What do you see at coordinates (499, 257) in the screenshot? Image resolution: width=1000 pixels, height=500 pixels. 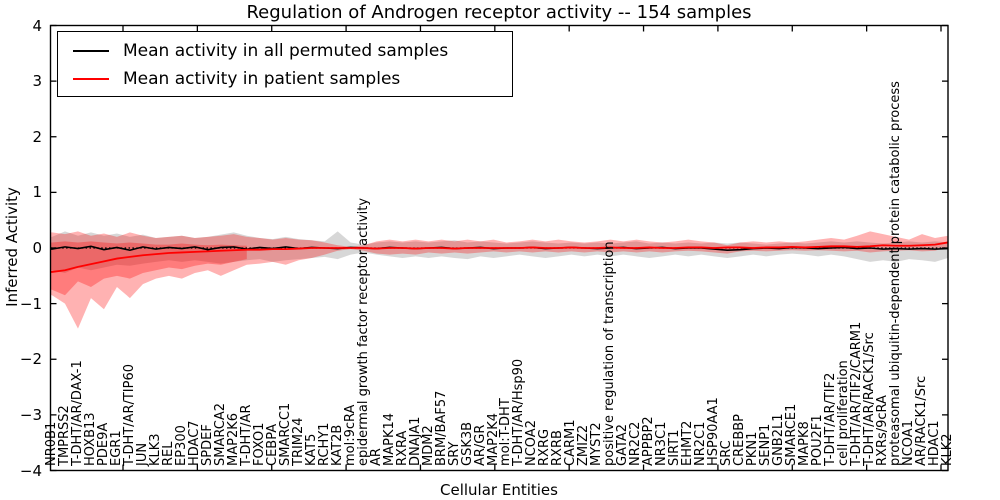 I see `mean-line` at bounding box center [499, 257].